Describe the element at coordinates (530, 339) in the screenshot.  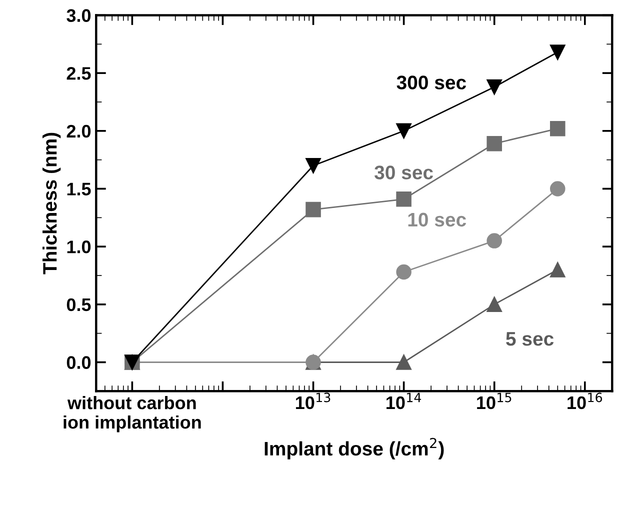
I see `series-label: 5 sec` at that location.